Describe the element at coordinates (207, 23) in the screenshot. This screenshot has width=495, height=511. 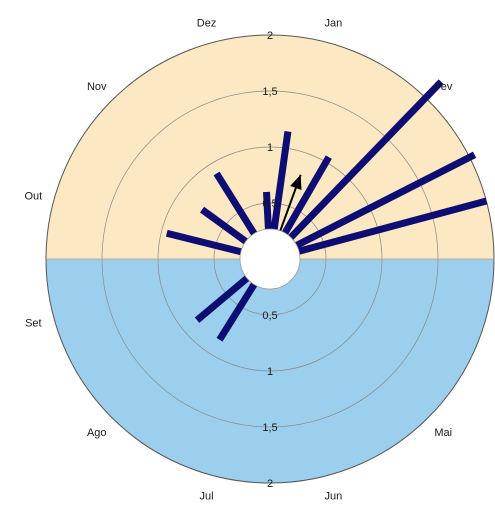
I see `month-label: Dez` at that location.